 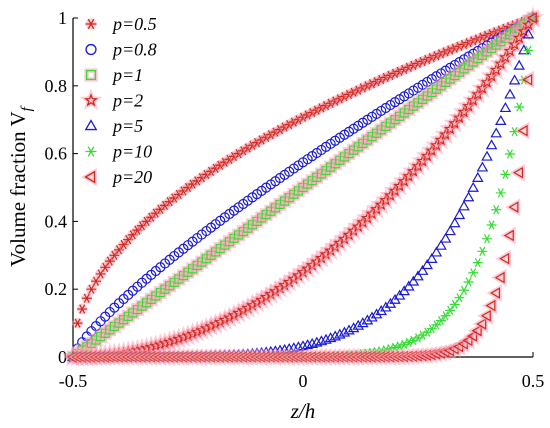 What do you see at coordinates (18, 189) in the screenshot?
I see `y-axis-label-main: Volume fraction V` at bounding box center [18, 189].